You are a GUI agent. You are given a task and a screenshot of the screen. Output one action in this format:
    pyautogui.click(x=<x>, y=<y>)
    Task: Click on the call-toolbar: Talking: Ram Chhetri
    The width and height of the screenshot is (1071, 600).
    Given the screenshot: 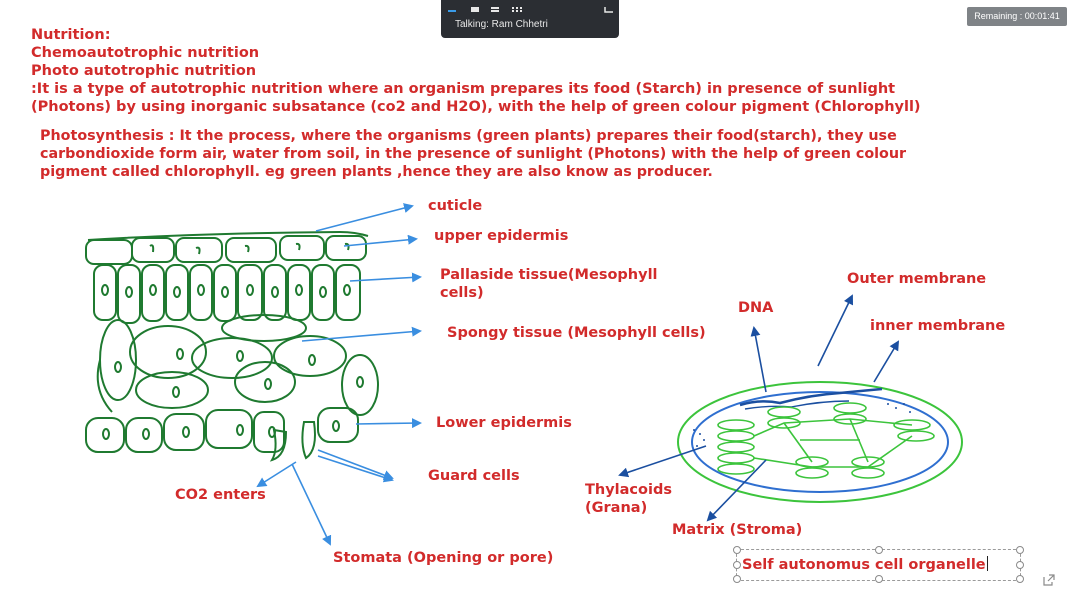 What is the action you would take?
    pyautogui.click(x=530, y=19)
    